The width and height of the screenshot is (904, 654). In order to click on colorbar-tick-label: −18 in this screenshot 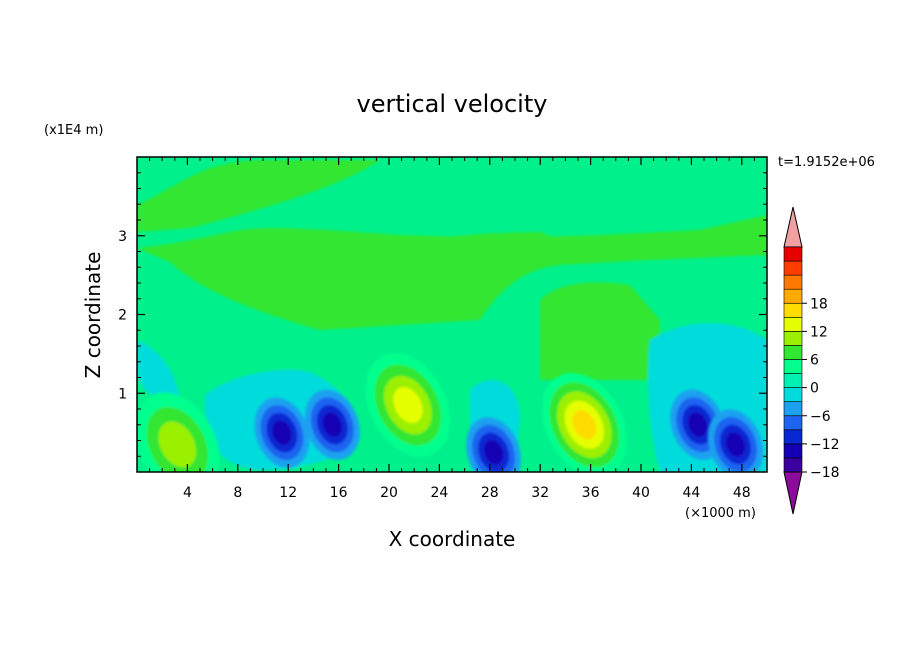, I will do `click(825, 473)`.